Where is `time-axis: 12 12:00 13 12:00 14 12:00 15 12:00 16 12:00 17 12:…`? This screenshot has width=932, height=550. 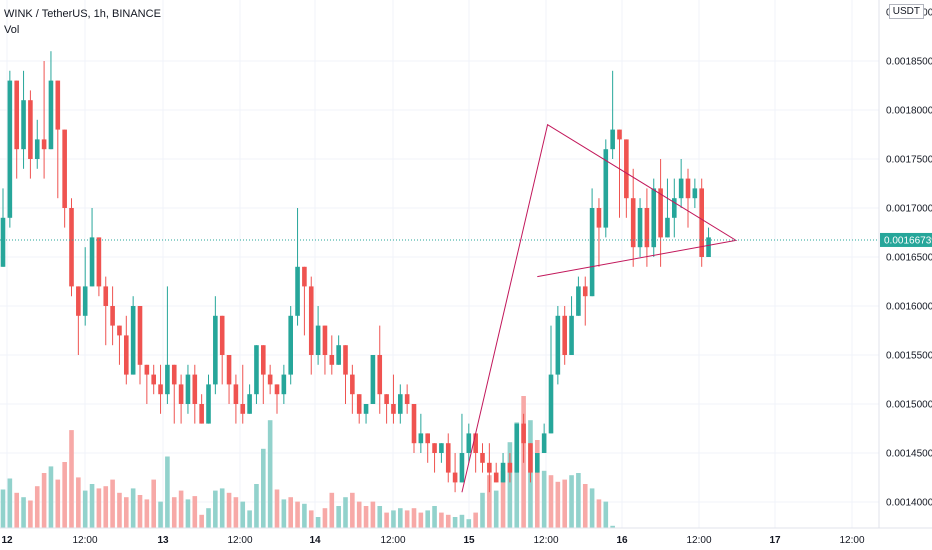
time-axis: 12 12:00 13 12:00 14 12:00 15 12:00 16 12:00 17 12:… is located at coordinates (466, 536).